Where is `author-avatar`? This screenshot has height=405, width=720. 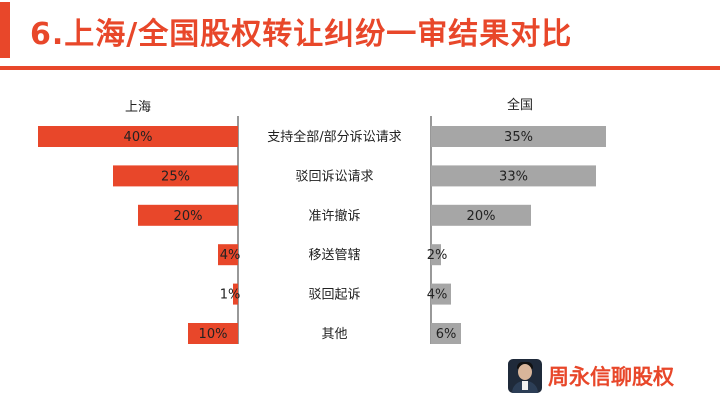
author-avatar is located at coordinates (525, 376).